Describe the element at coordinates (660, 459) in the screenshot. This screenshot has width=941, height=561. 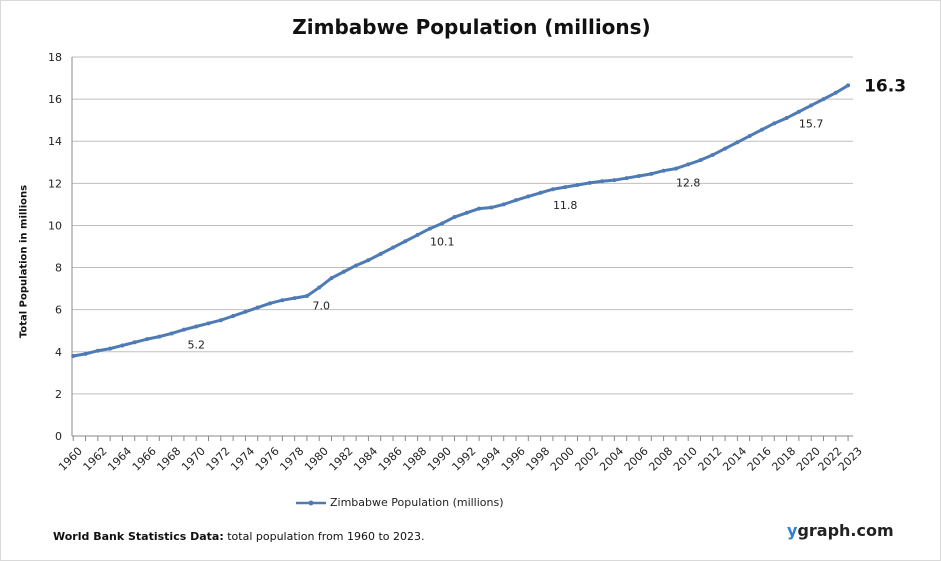
I see `x-tick-label: 2008` at that location.